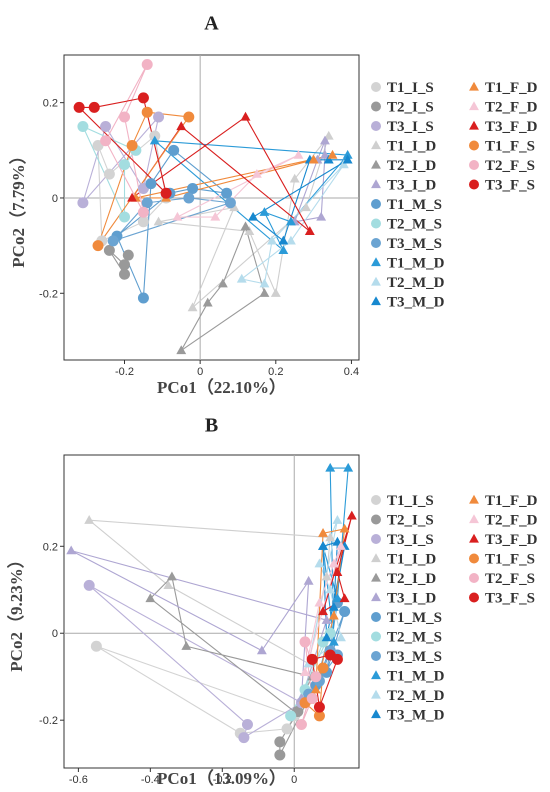 The image size is (550, 792). I want to click on legend-label: T1_I_D, so click(411, 147).